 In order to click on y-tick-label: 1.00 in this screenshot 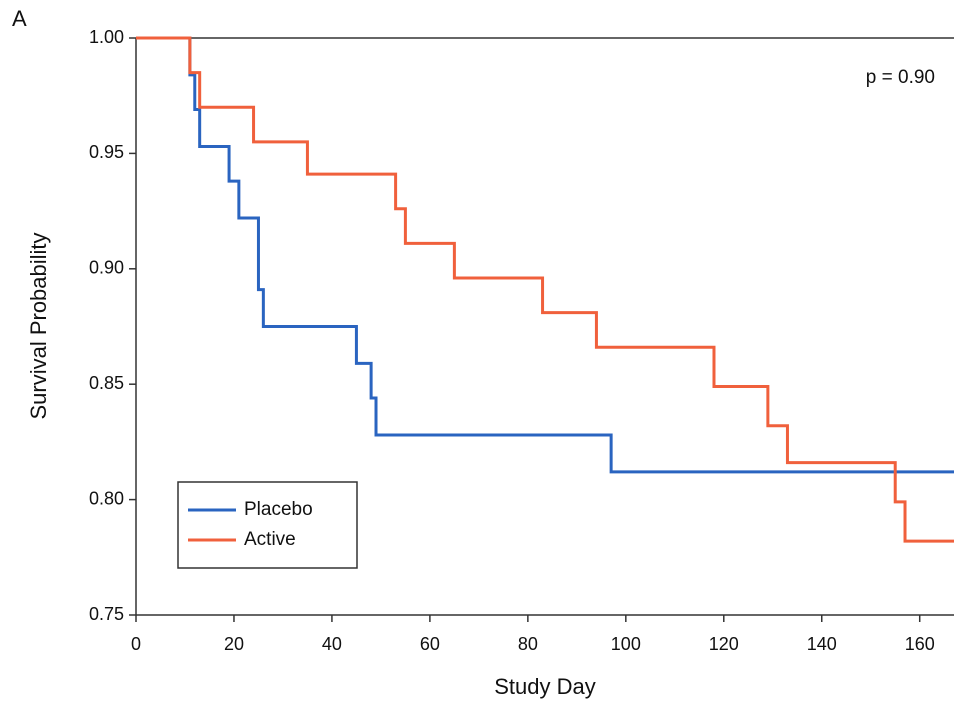, I will do `click(106, 37)`.